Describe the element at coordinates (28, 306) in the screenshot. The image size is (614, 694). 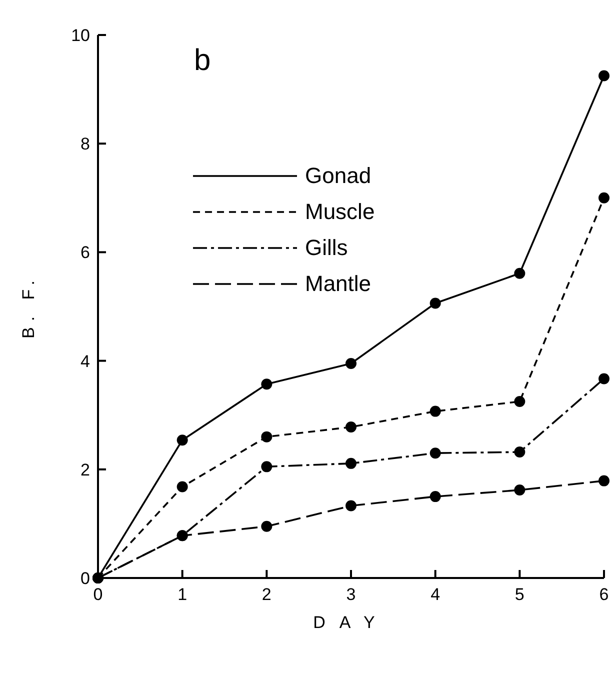
I see `y-axis-title: B. F.` at that location.